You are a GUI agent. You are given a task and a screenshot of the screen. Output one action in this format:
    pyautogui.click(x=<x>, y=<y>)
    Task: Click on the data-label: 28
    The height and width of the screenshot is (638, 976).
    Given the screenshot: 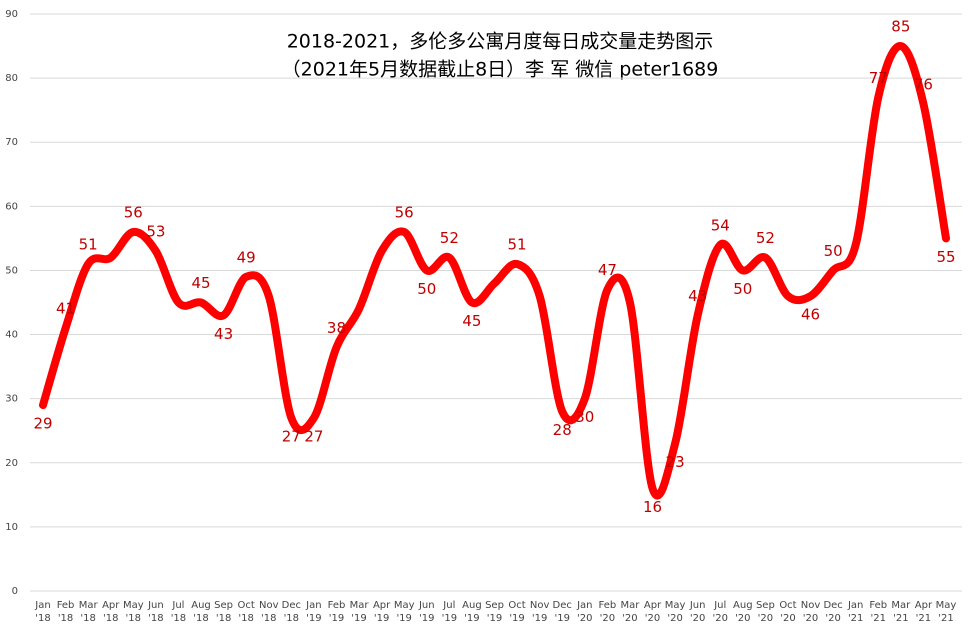 What is the action you would take?
    pyautogui.click(x=562, y=430)
    